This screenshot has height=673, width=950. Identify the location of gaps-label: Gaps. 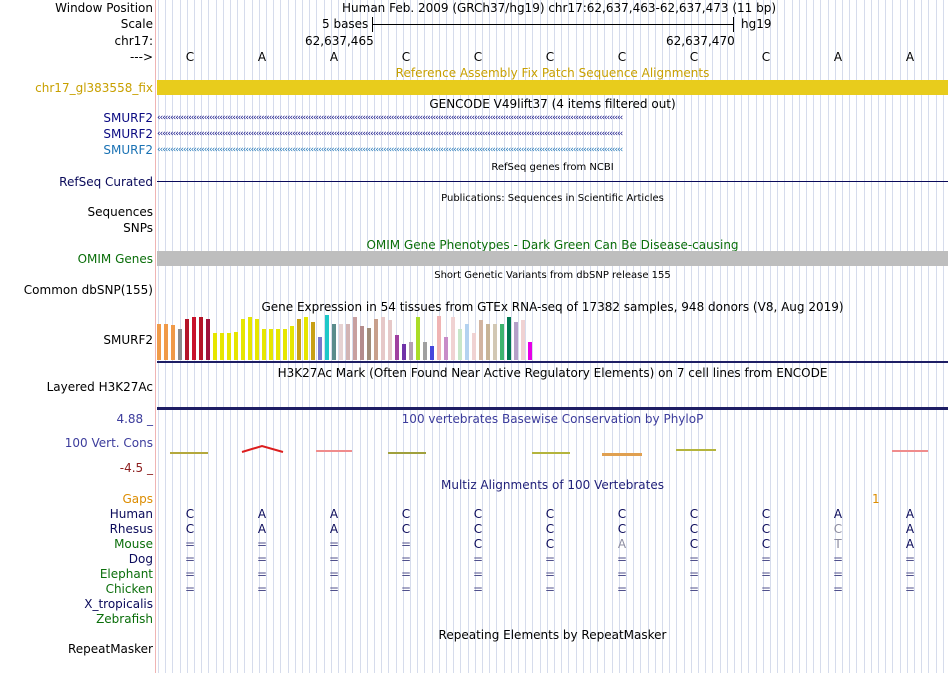
(137, 499).